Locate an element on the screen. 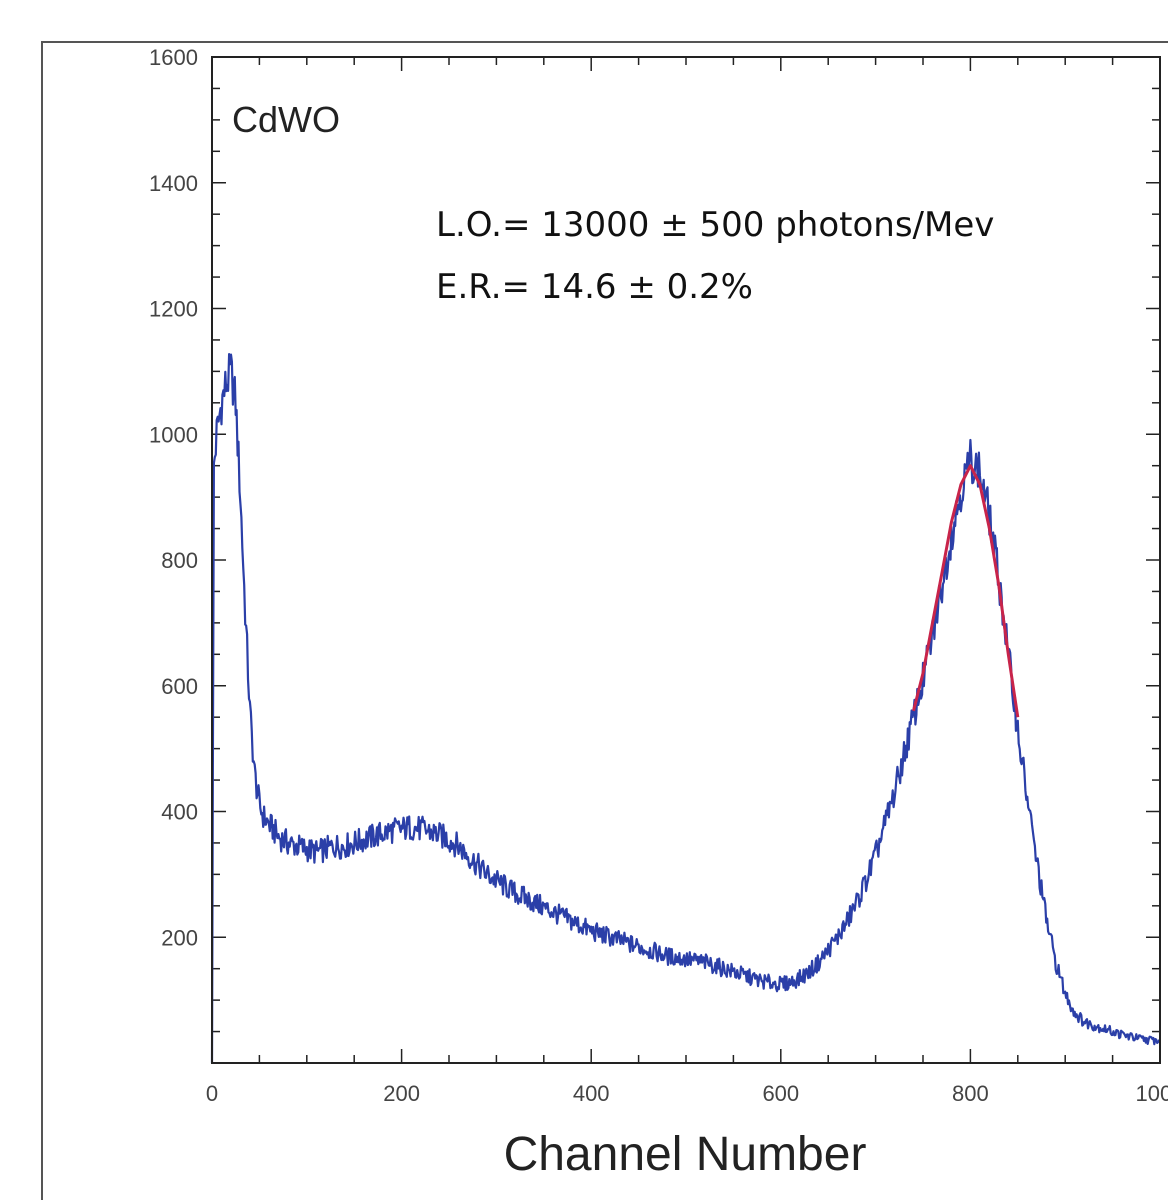 The height and width of the screenshot is (1200, 1168). x-tick-label: 200 is located at coordinates (401, 1093).